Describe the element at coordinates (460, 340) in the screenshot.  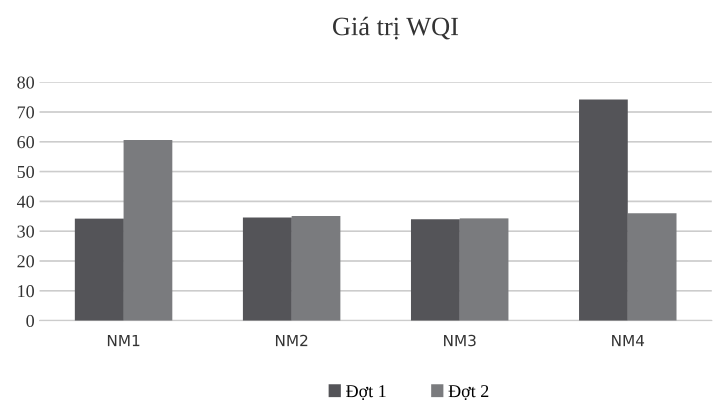
I see `x-tick-label: NM3` at that location.